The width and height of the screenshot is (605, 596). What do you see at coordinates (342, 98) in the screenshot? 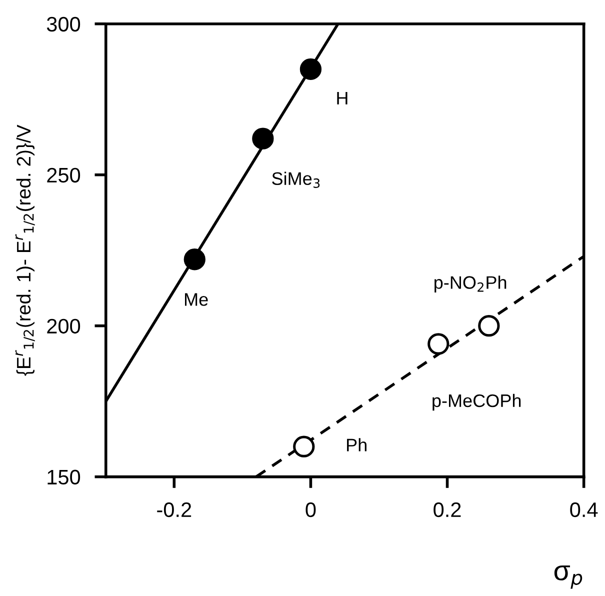
I see `annotation: H` at bounding box center [342, 98].